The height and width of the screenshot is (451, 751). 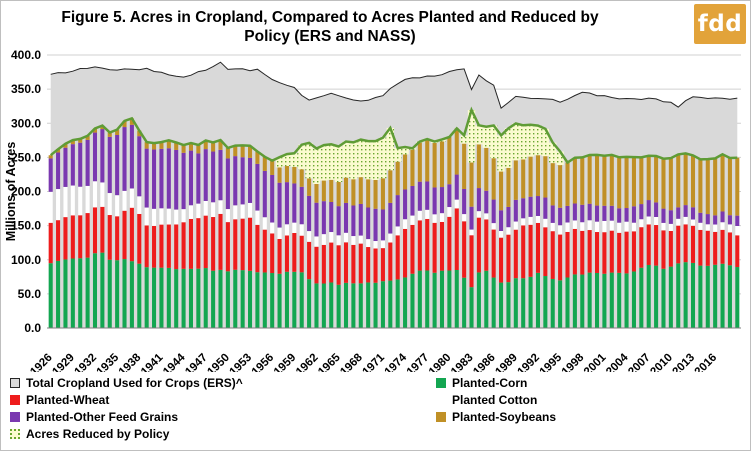 I want to click on legend-item-cotton: Planted Cotton, so click(x=486, y=400).